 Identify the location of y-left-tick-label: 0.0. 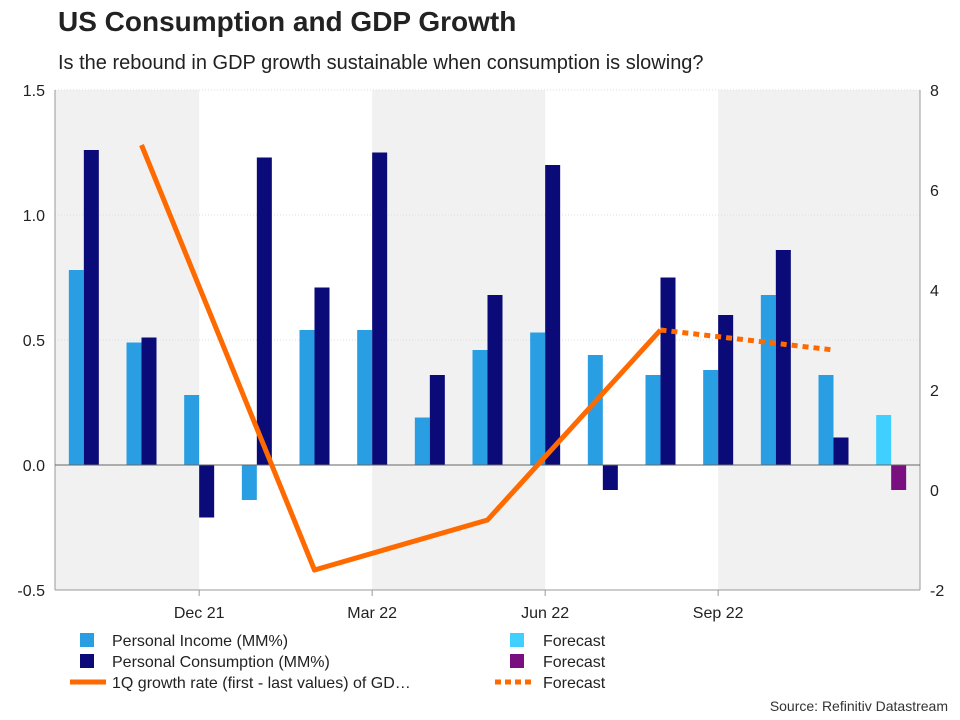
(34, 466).